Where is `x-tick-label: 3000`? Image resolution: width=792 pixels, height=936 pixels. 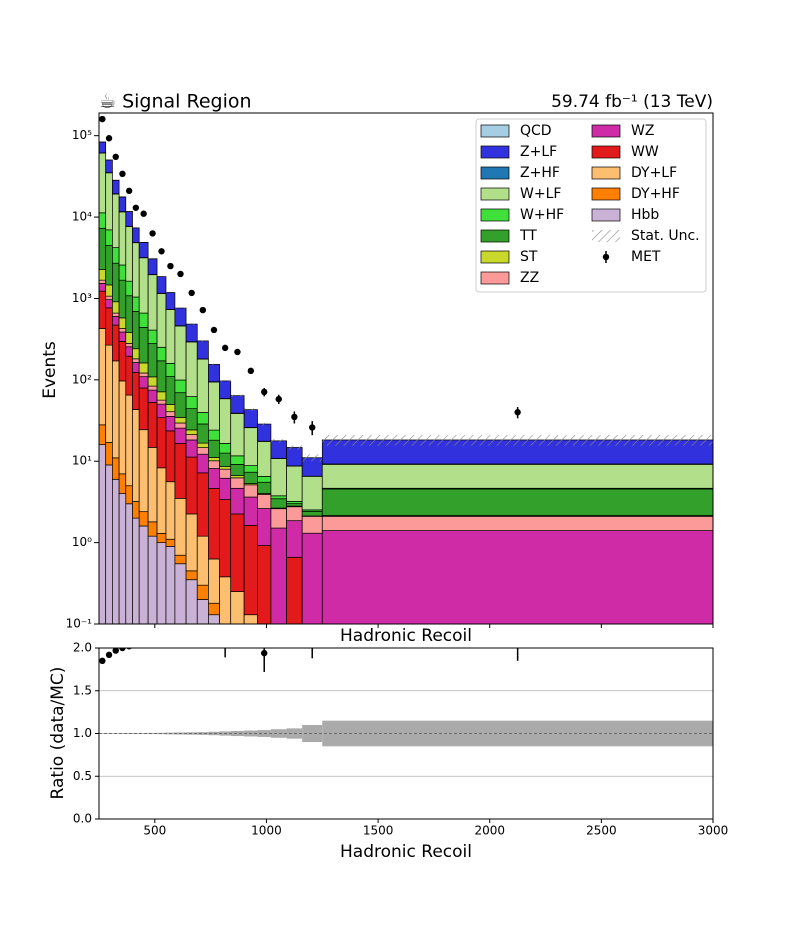 x-tick-label: 3000 is located at coordinates (713, 831).